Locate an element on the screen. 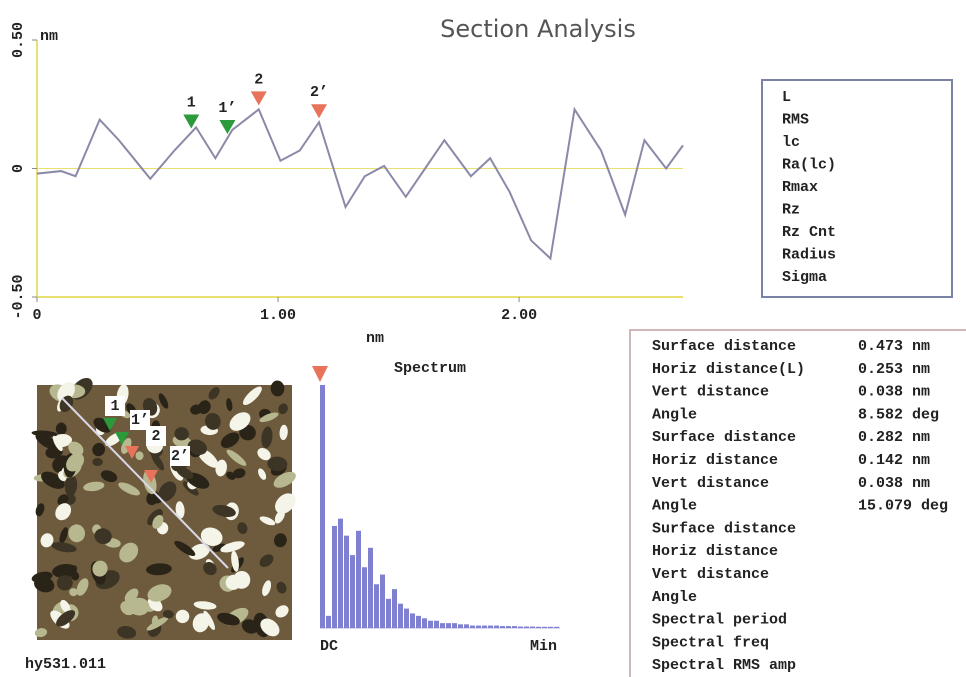  result-label: Horiz distance is located at coordinates (715, 551).